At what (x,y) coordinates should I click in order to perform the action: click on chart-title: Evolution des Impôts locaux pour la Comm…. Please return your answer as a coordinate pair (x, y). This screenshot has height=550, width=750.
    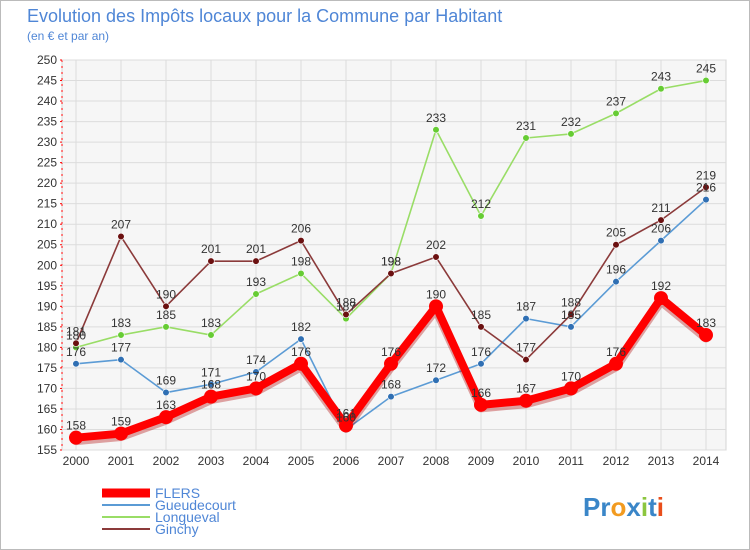
    Looking at the image, I should click on (264, 16).